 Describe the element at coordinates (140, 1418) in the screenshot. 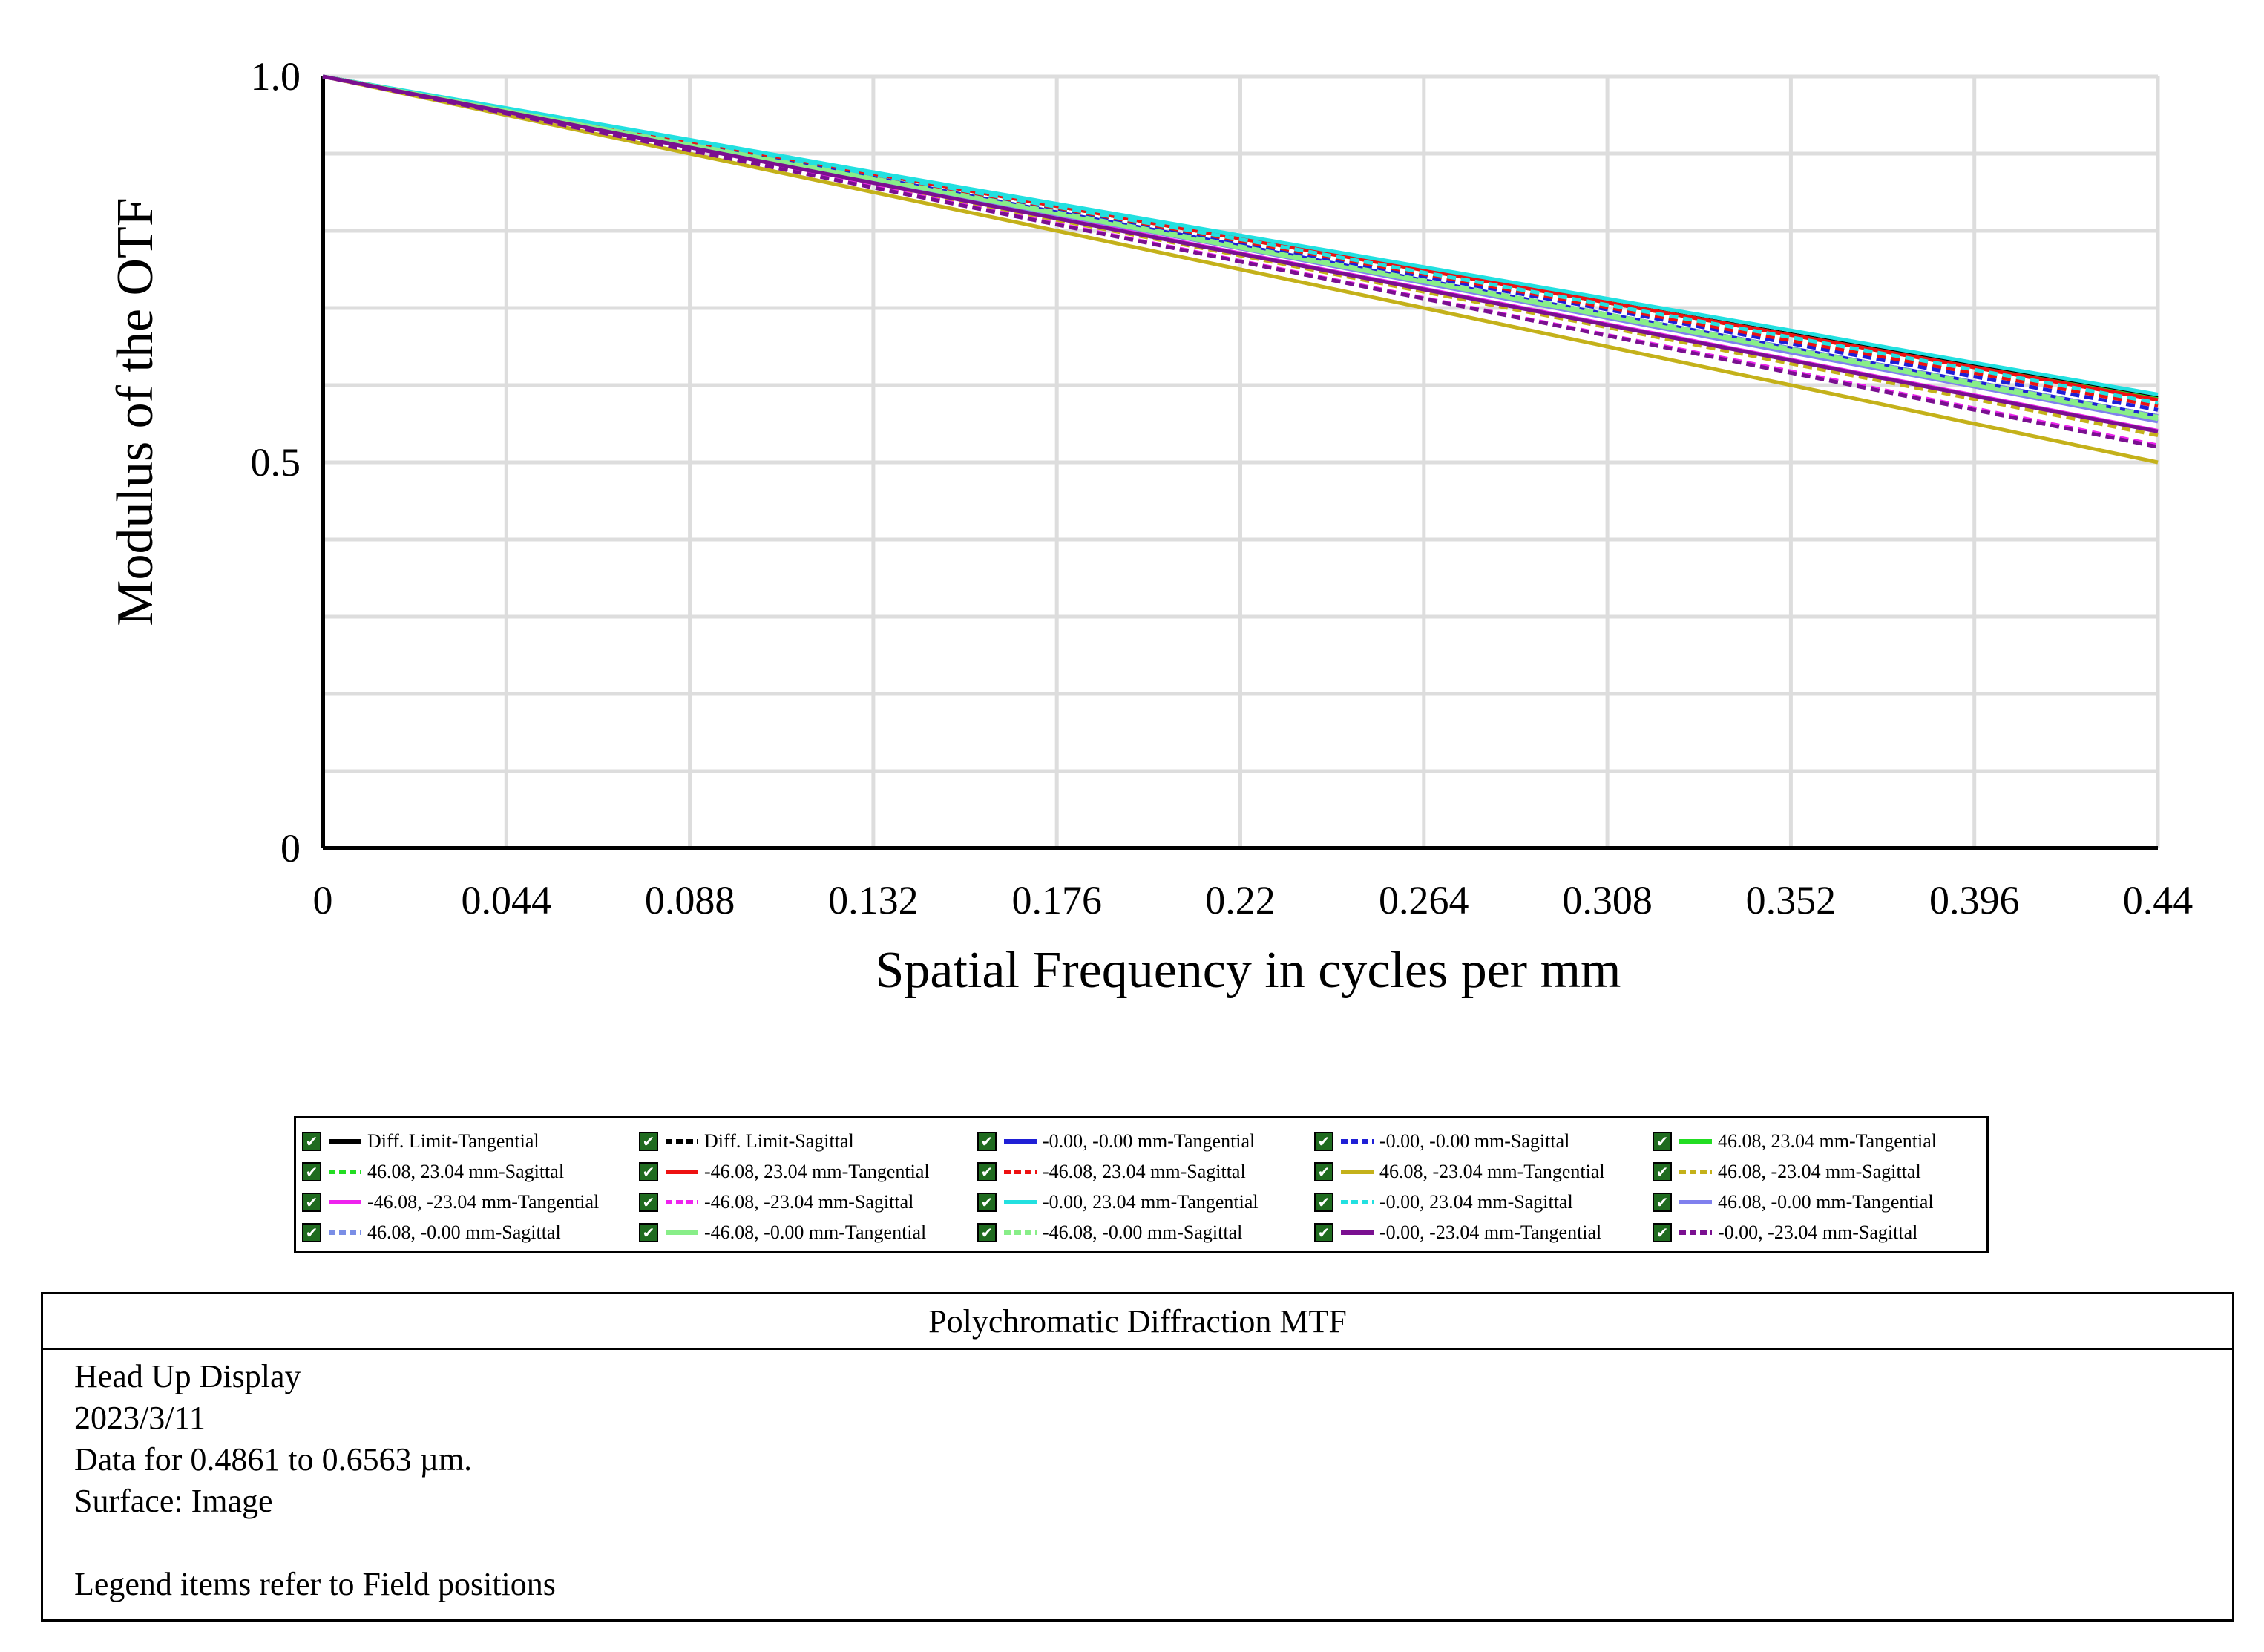

I see `info-line: 2023/3/11` at that location.